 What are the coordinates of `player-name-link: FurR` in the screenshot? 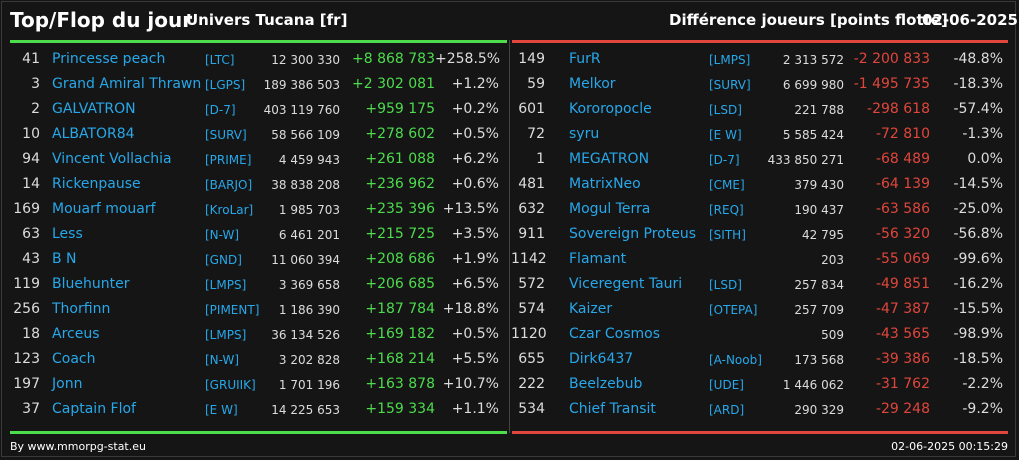 It's located at (585, 59).